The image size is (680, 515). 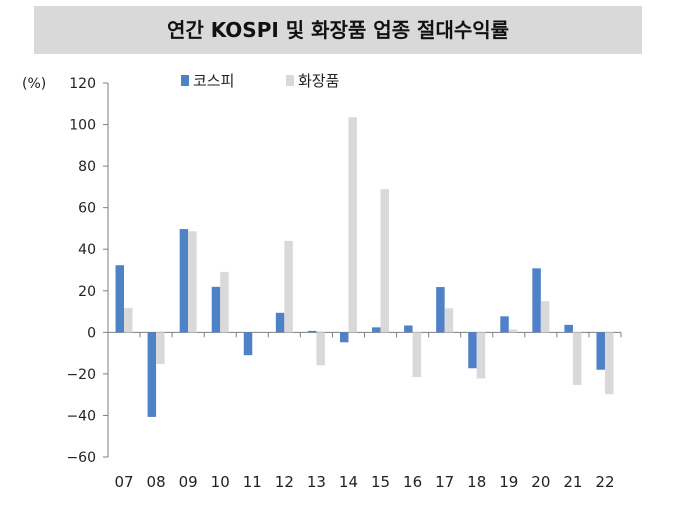 What do you see at coordinates (348, 482) in the screenshot?
I see `x-tick-label: 14` at bounding box center [348, 482].